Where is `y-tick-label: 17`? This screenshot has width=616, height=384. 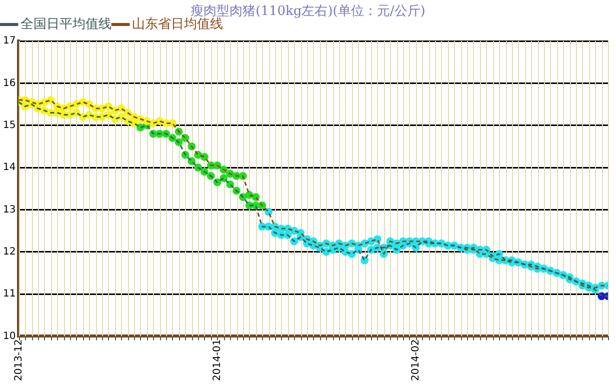
y-tick-label: 17 is located at coordinates (9, 41).